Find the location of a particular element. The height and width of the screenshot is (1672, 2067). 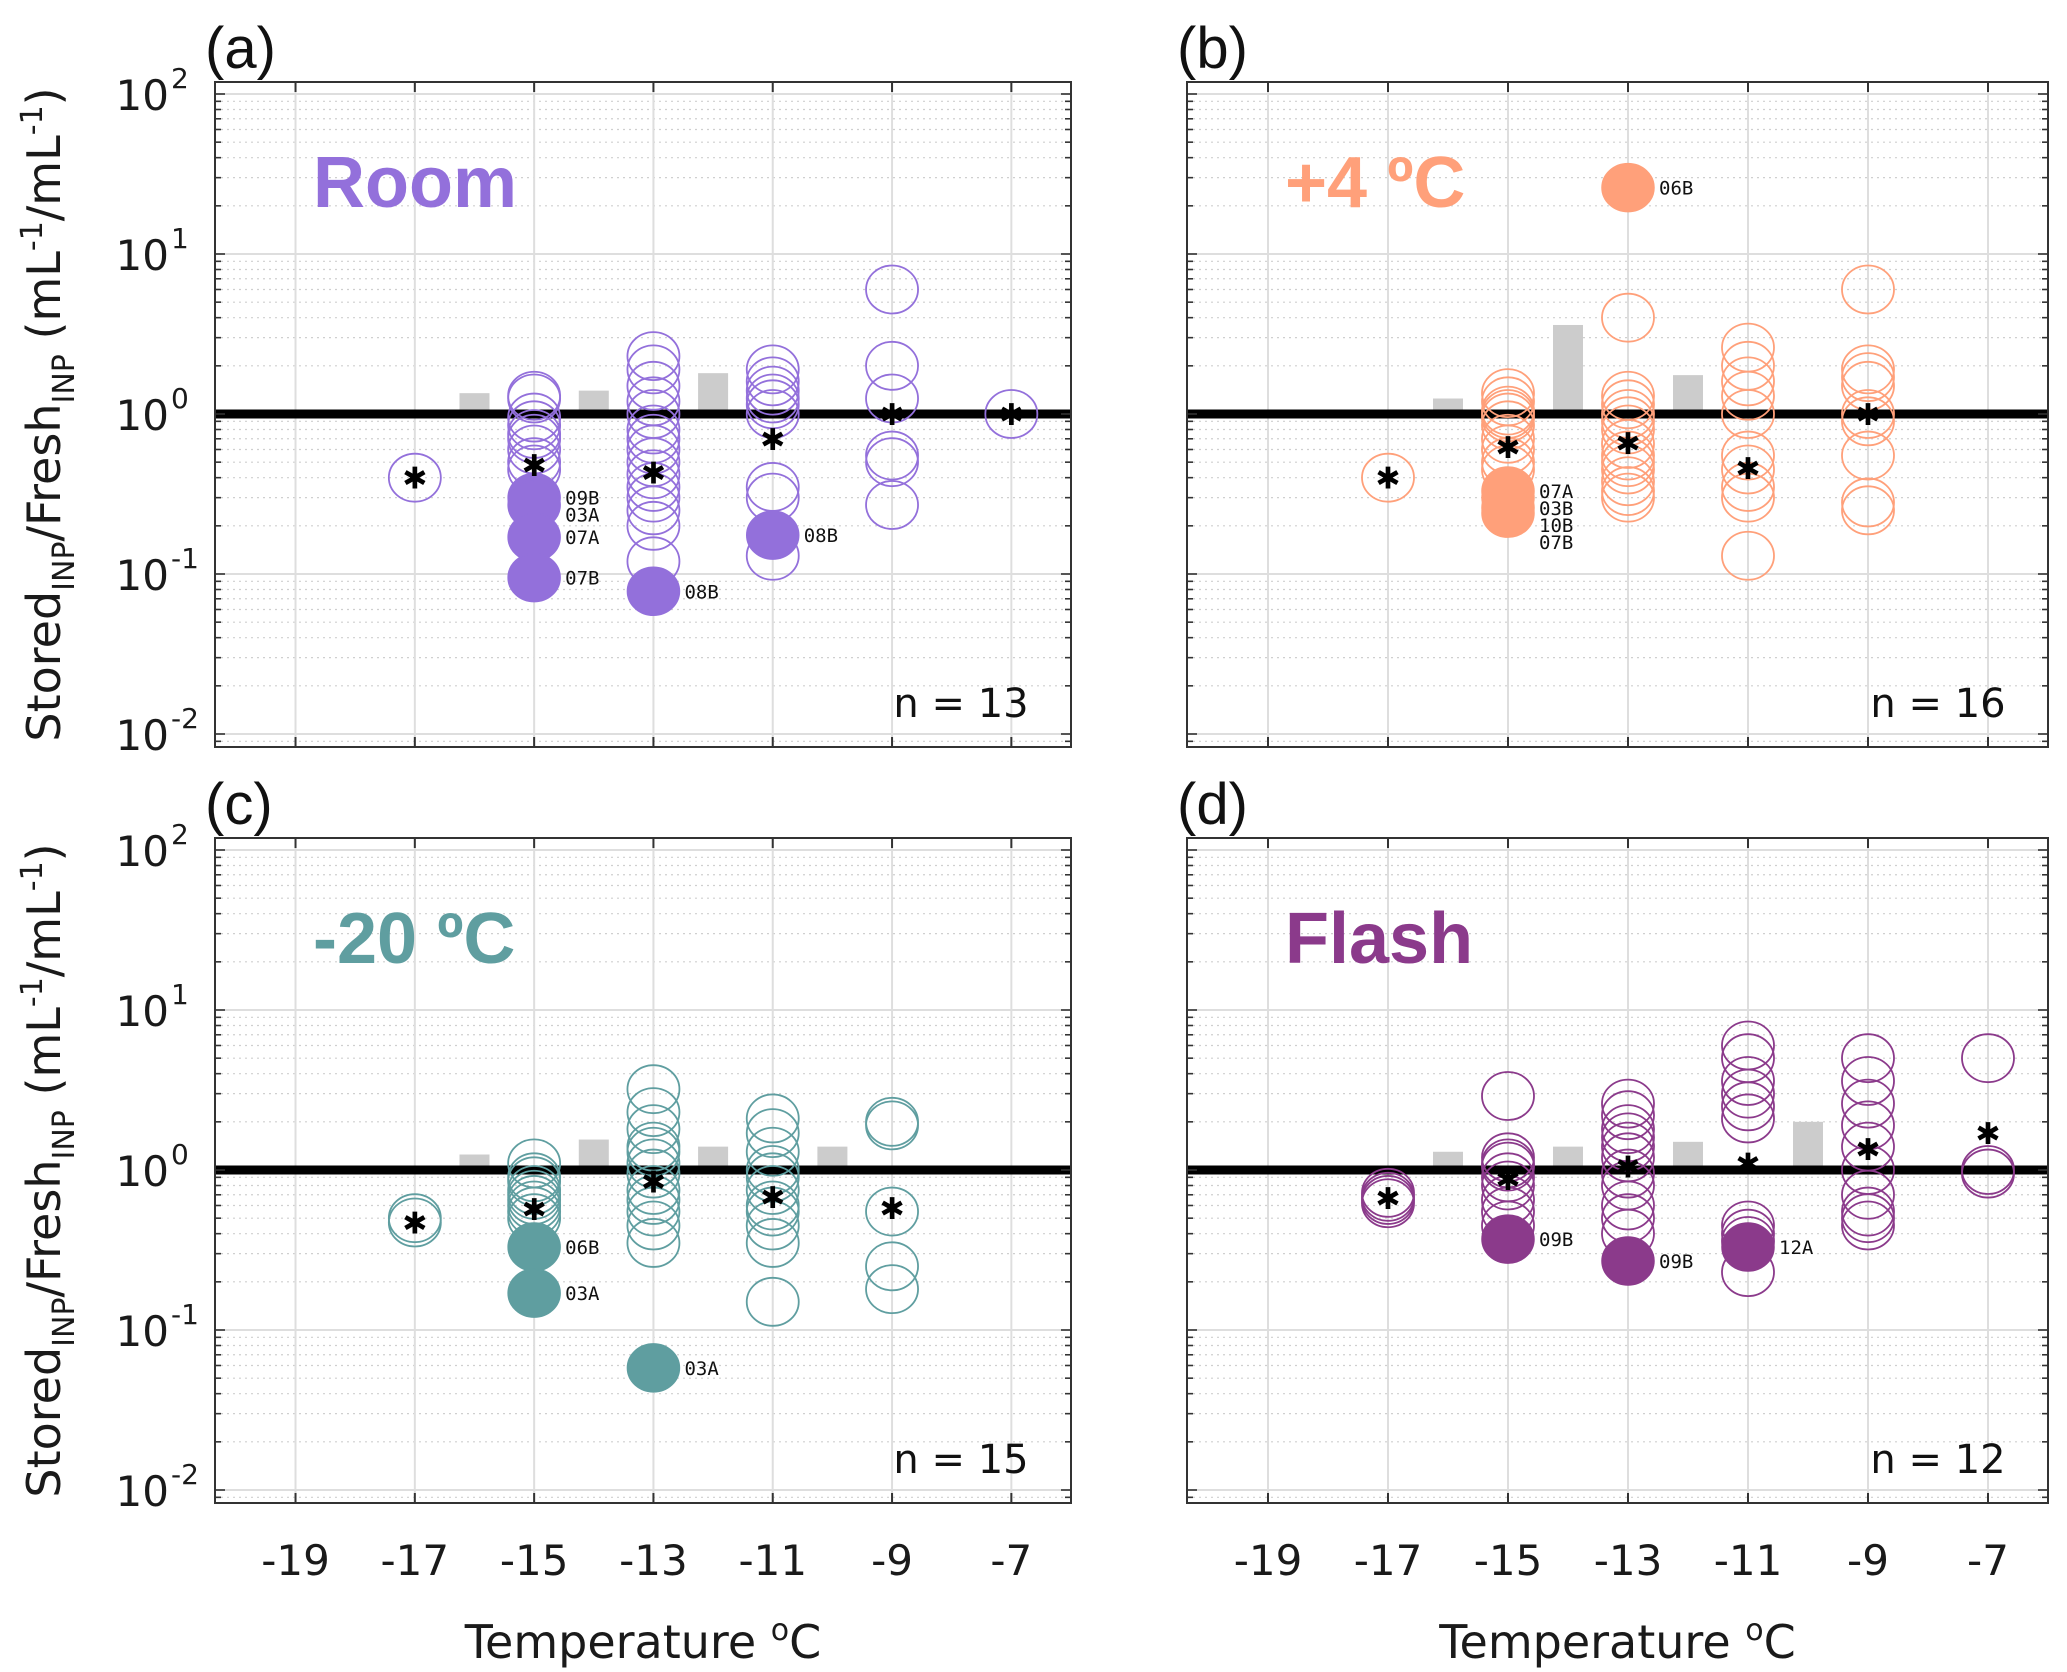

sample-count-label: n = 15 is located at coordinates (960, 1460).